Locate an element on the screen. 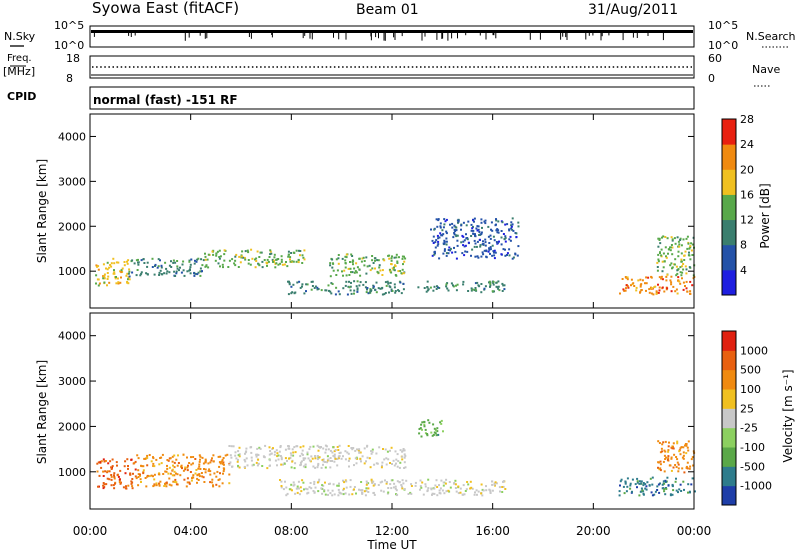 This screenshot has width=800, height=554. velocity-colorbar-tick: -500 is located at coordinates (752, 466).